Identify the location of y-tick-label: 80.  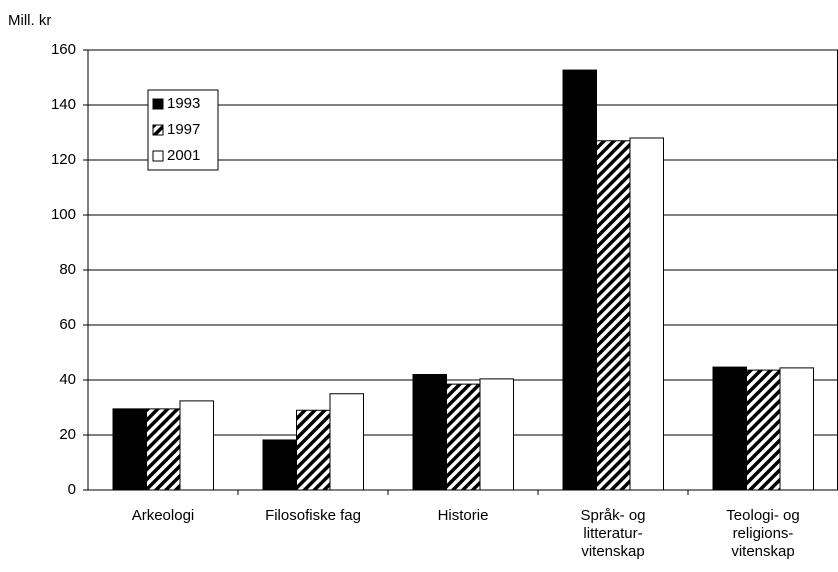
(67, 269).